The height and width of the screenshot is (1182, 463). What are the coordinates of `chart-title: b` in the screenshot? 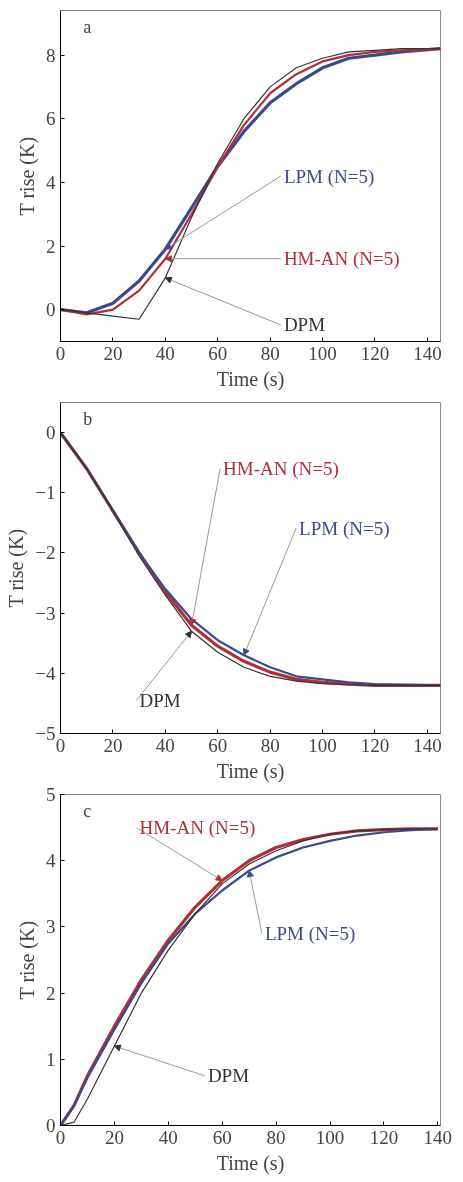 It's located at (88, 419).